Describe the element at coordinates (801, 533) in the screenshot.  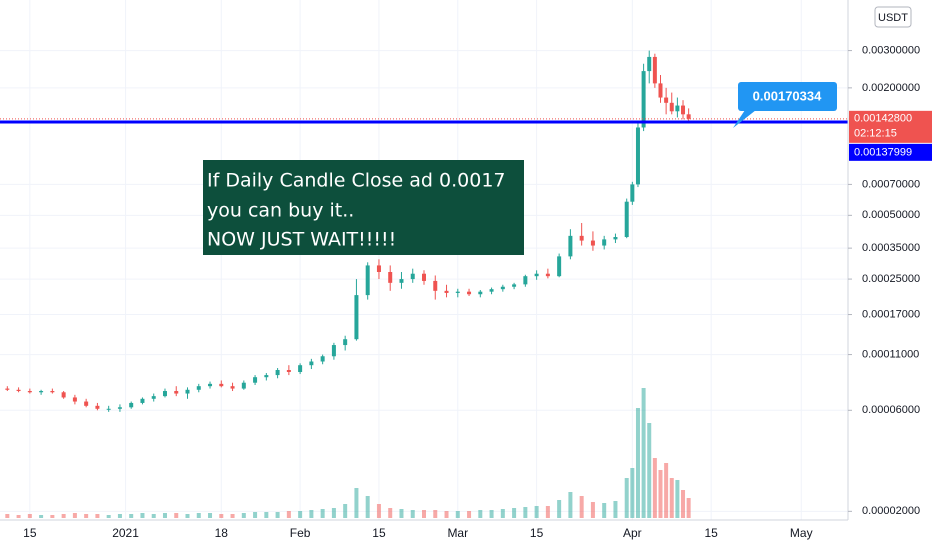
I see `x-tick-label: May` at that location.